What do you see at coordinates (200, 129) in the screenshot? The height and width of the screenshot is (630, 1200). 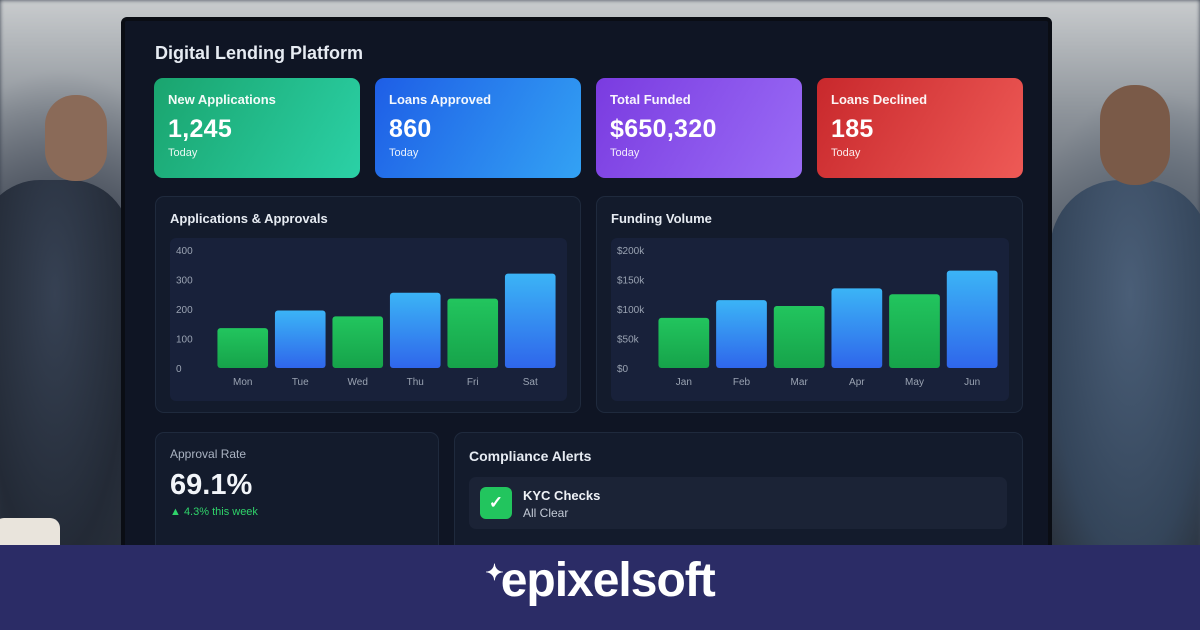 I see `kpi-value: 1,245` at bounding box center [200, 129].